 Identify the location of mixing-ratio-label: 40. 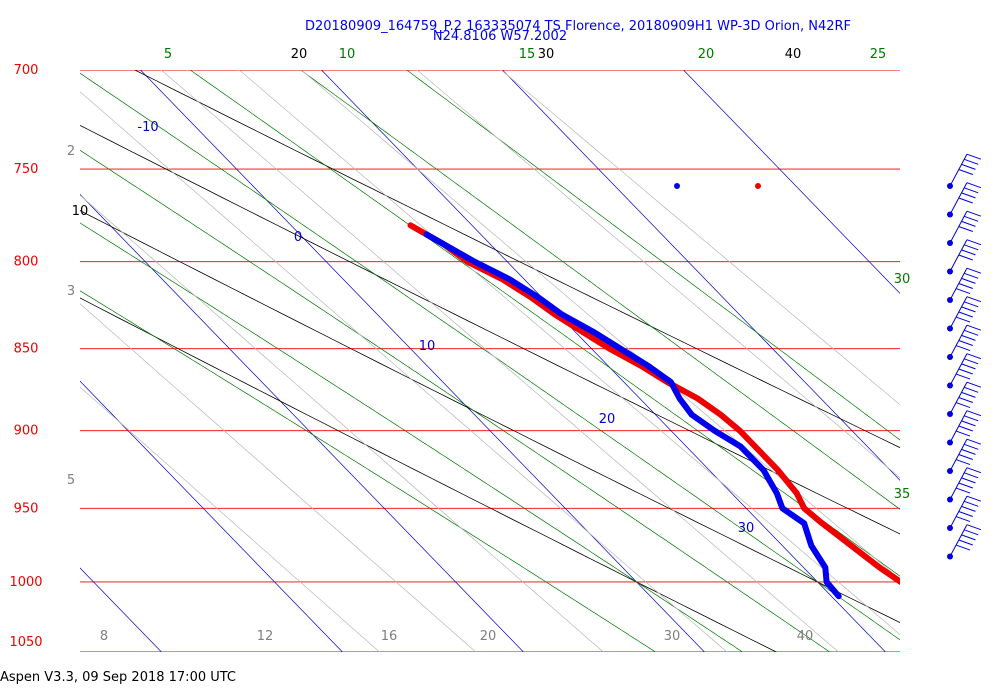
(805, 636).